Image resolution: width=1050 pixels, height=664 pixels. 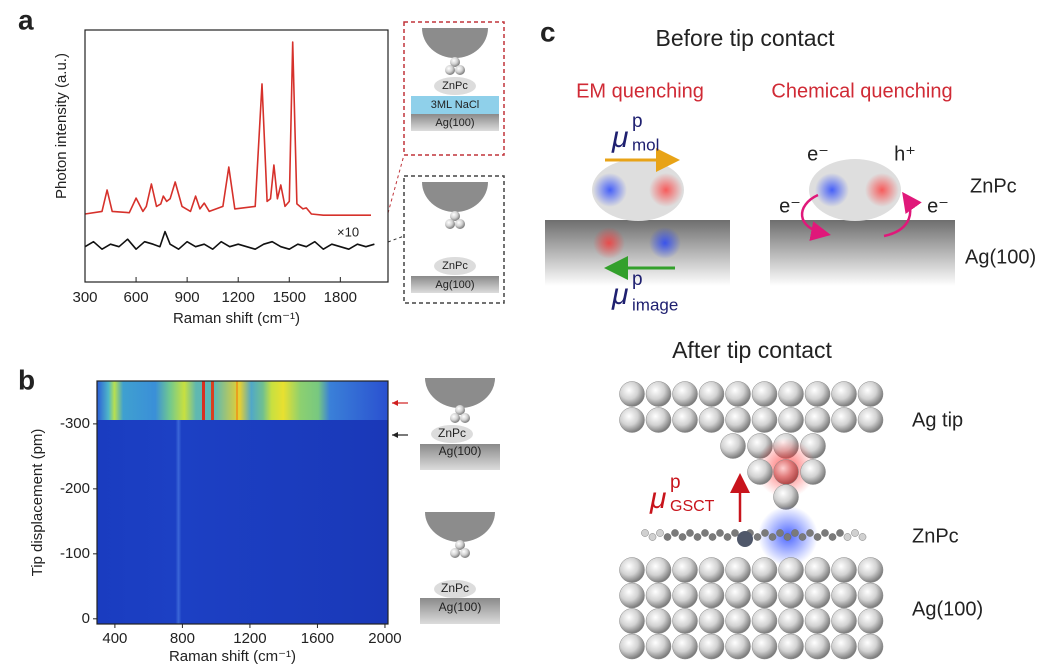 What do you see at coordinates (384, 638) in the screenshot?
I see `x-tick-label: 2000` at bounding box center [384, 638].